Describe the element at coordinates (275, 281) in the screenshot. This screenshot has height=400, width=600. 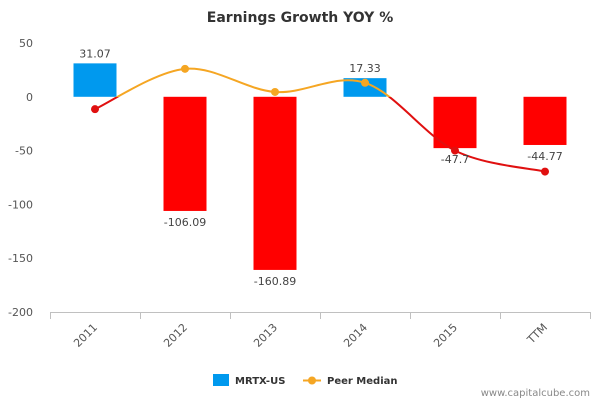
I see `bar-data-label: -160.89` at that location.